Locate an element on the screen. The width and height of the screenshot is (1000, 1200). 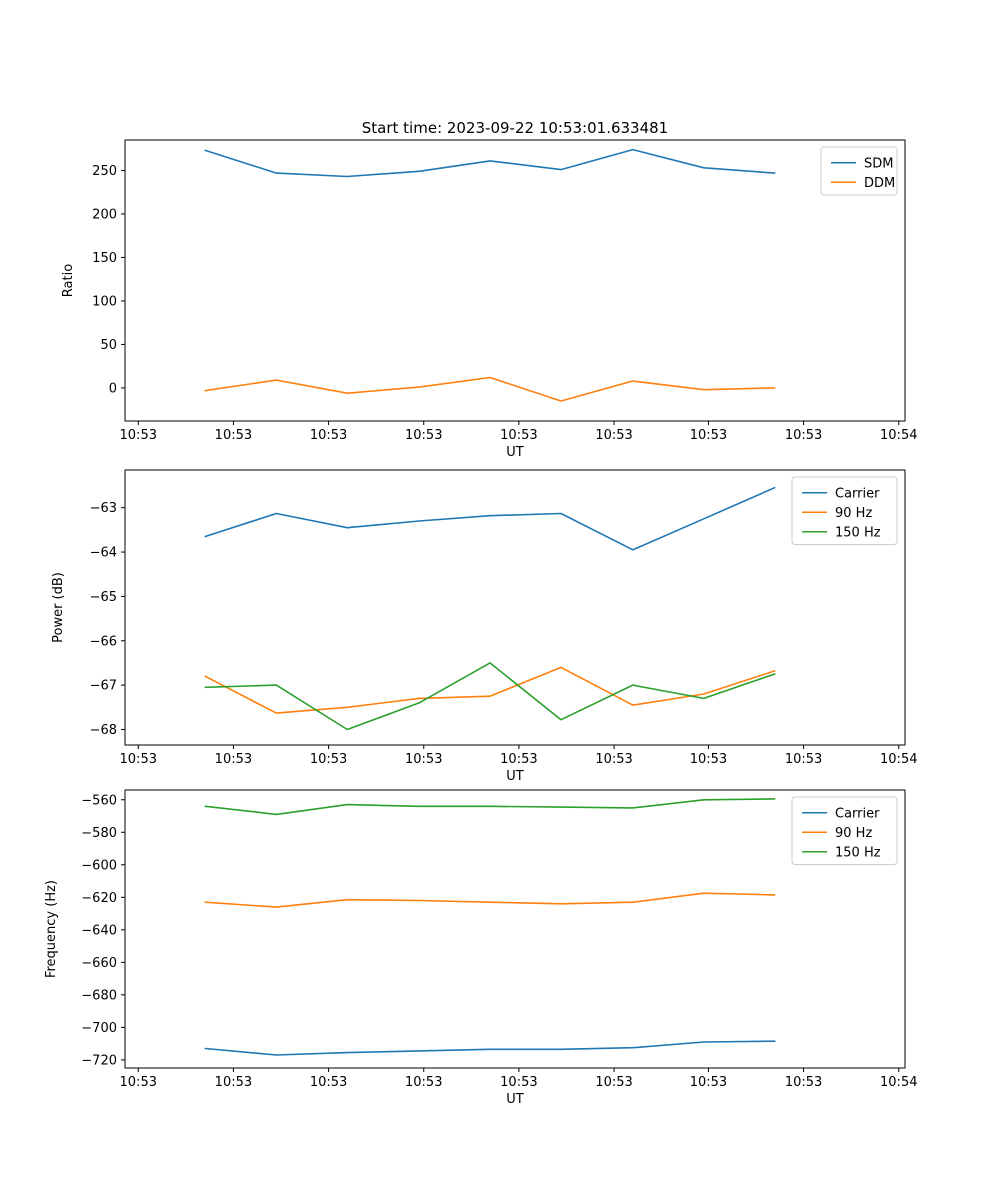
y-tick-label: 200 is located at coordinates (104, 214).